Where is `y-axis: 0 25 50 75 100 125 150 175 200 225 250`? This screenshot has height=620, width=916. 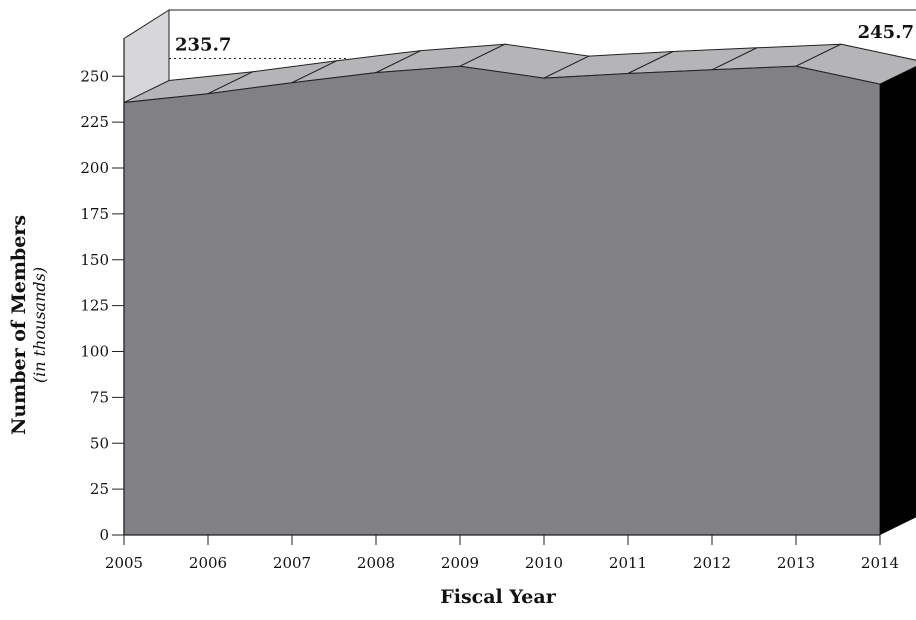
y-axis: 0 25 50 75 100 125 150 175 200 225 250 is located at coordinates (102, 305).